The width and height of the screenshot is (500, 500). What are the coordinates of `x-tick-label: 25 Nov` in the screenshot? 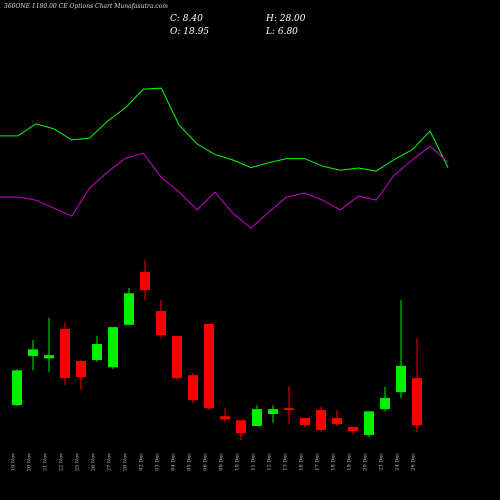 It's located at (78, 462).